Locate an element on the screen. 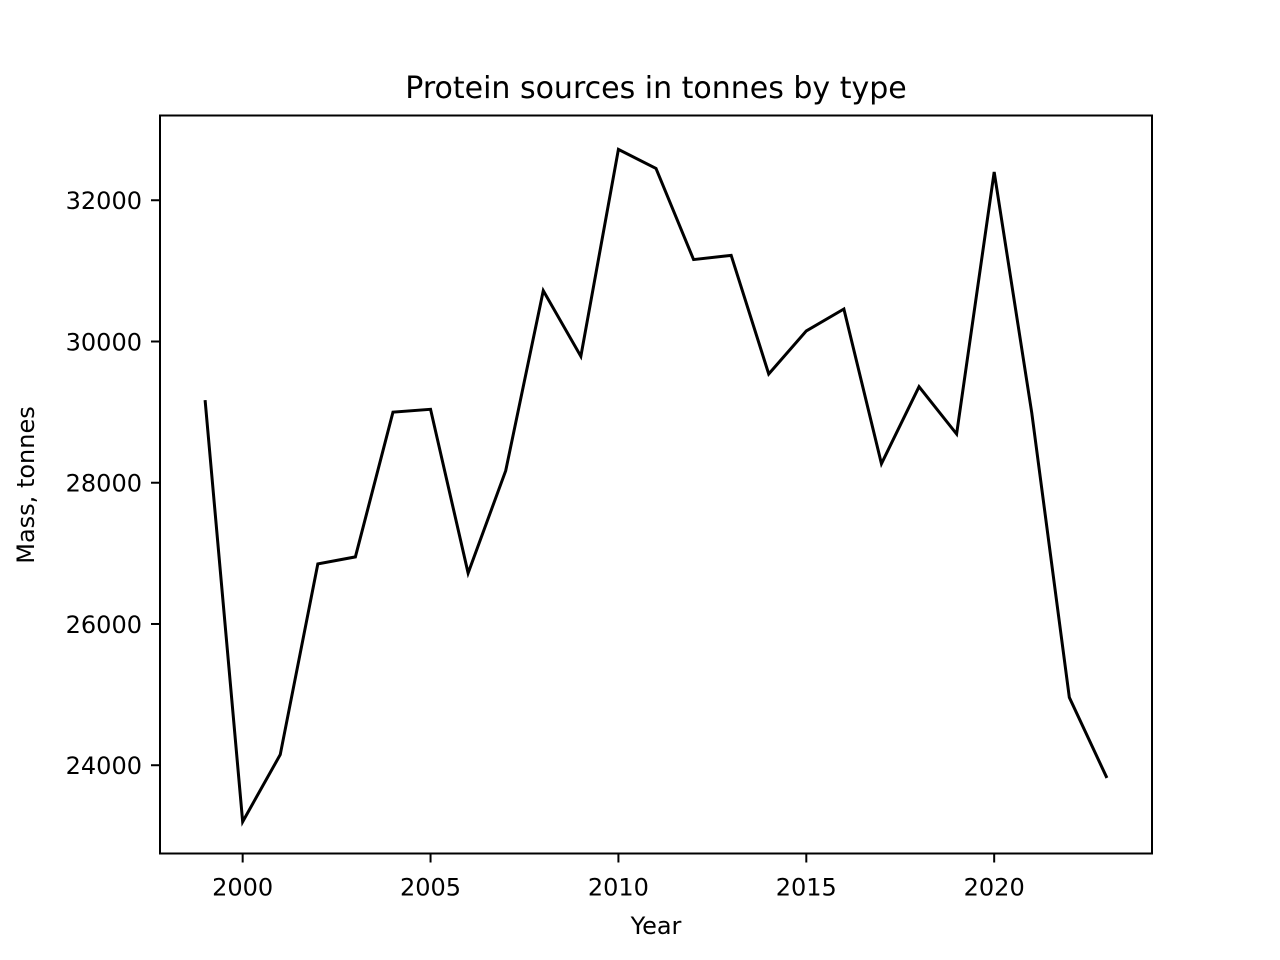  y-axis-label: Mass, tonnes is located at coordinates (26, 484).